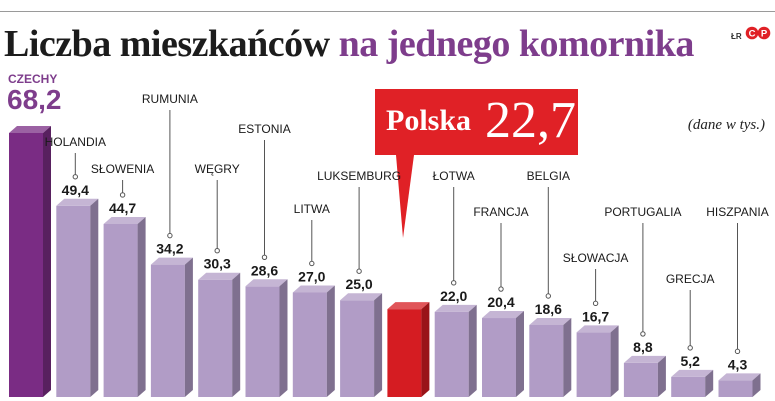  Describe the element at coordinates (548, 296) in the screenshot. I see `leader-dot-belgia` at that location.